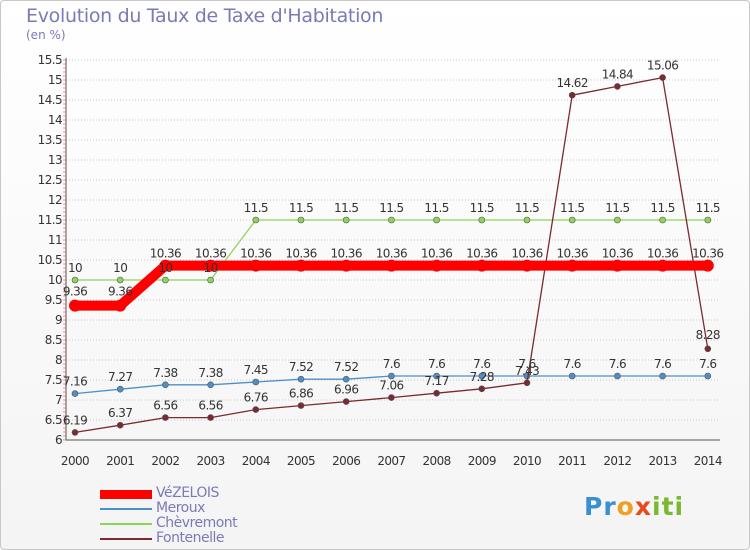 The height and width of the screenshot is (550, 750). I want to click on y-tick-label: 6, so click(58, 440).